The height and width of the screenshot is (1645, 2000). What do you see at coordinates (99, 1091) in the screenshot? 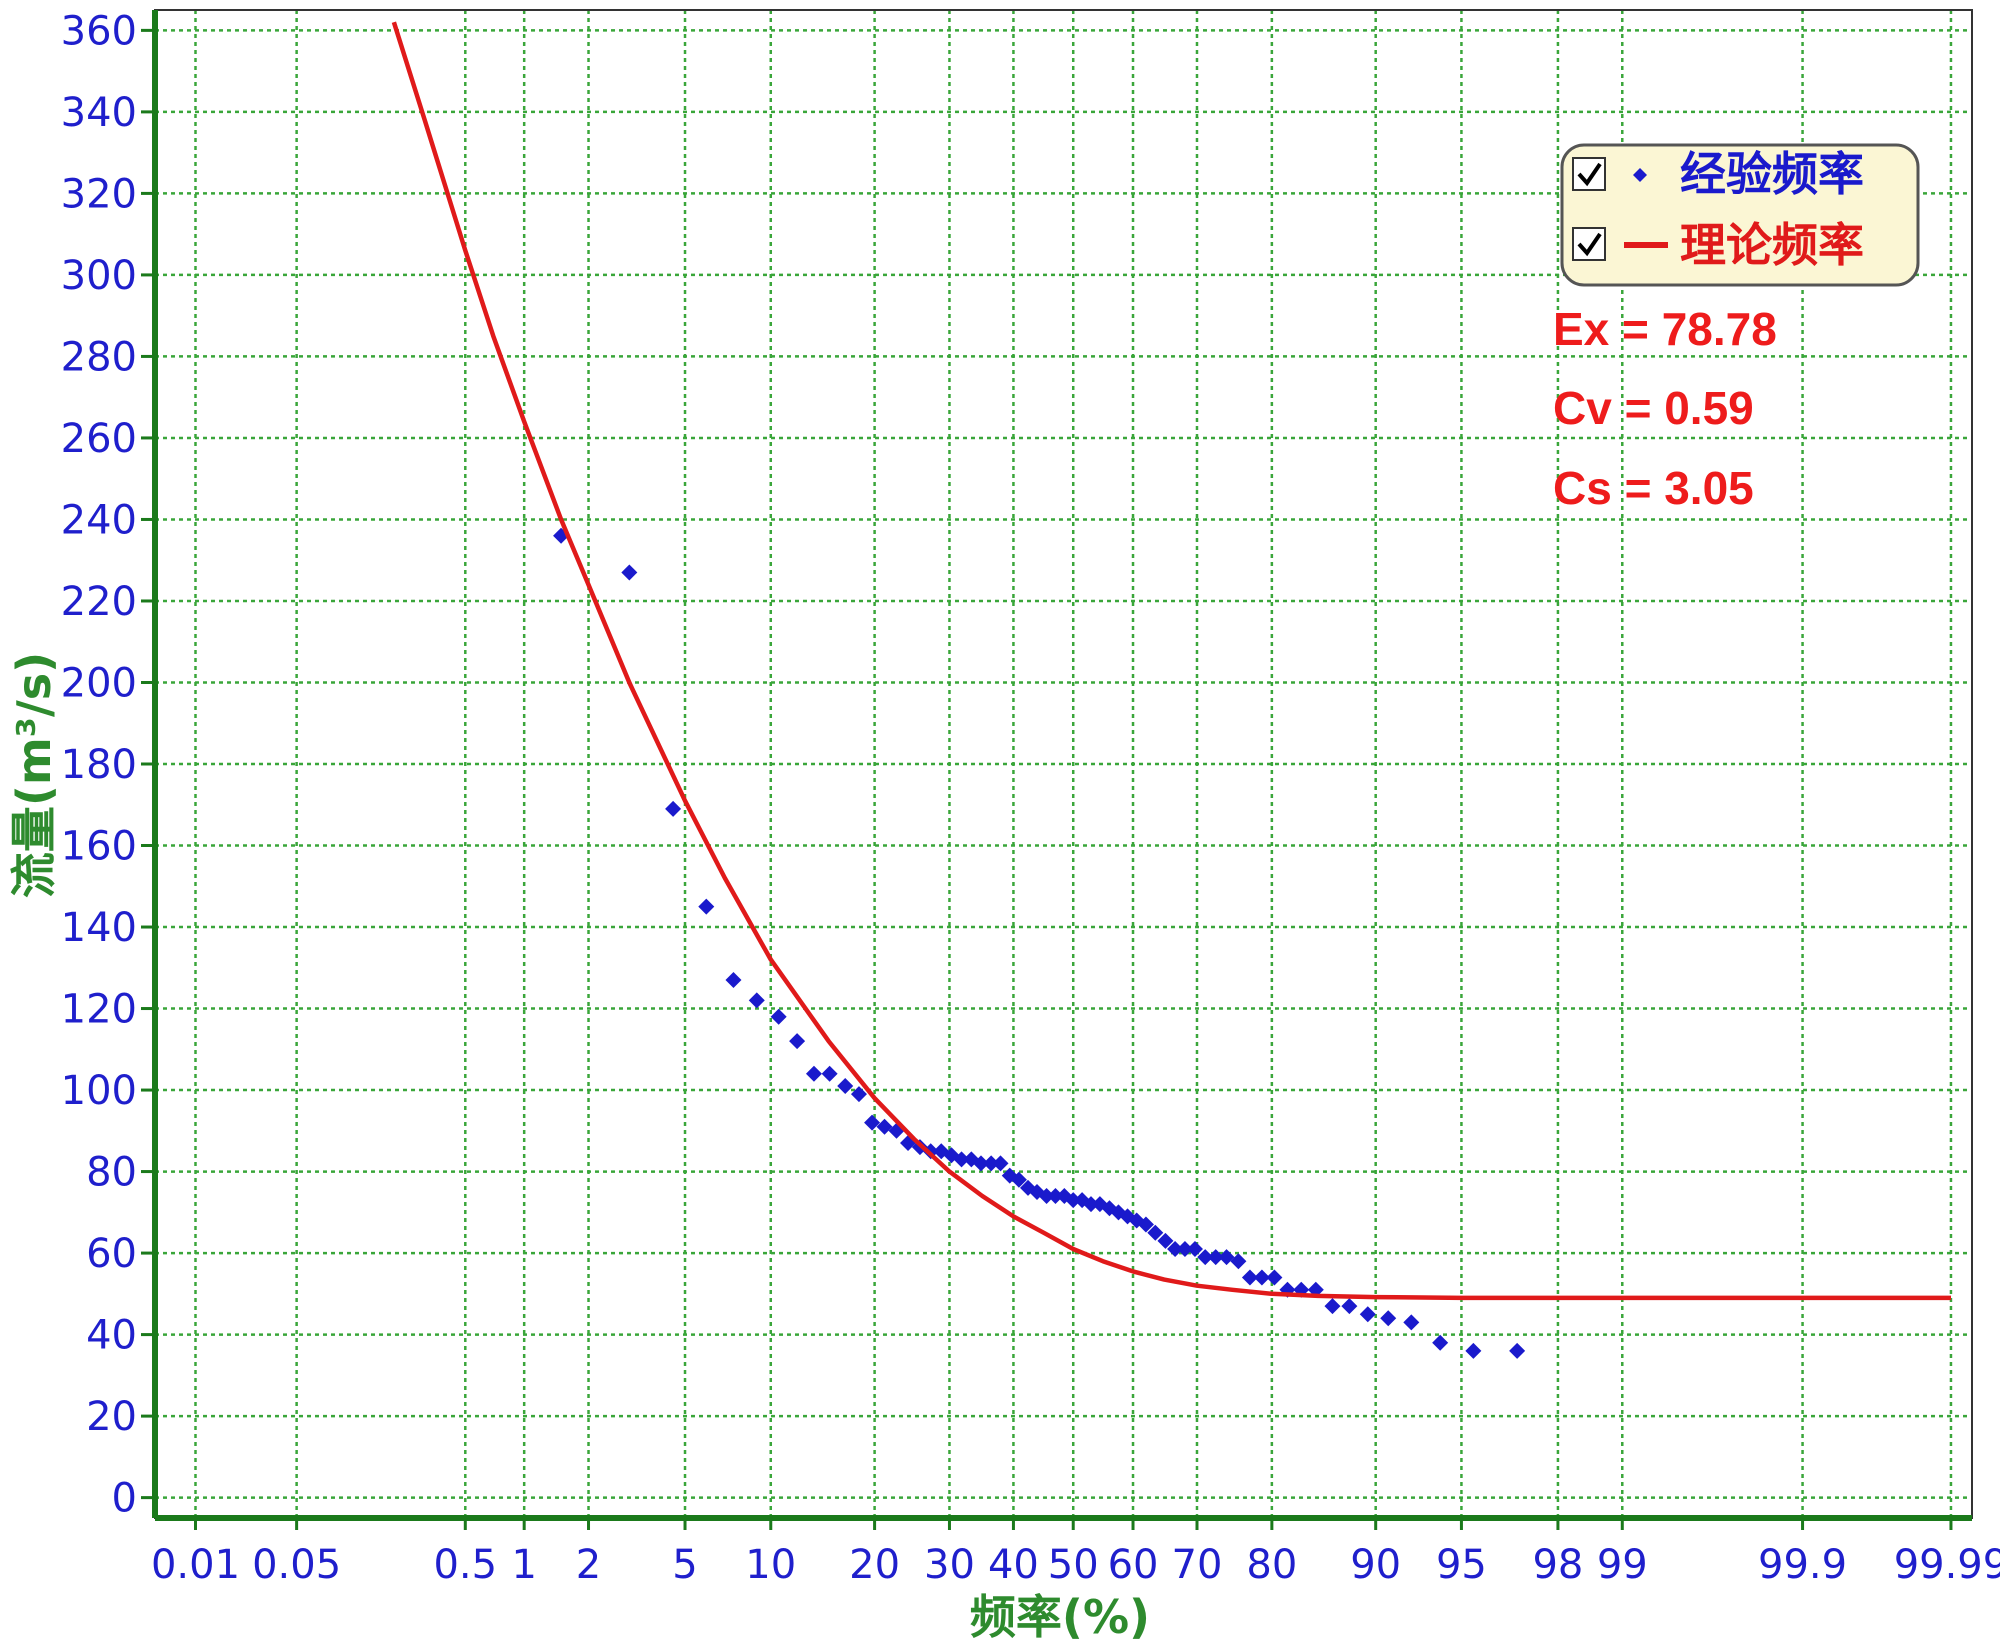
I see `y-tick-label: 100` at bounding box center [99, 1091].